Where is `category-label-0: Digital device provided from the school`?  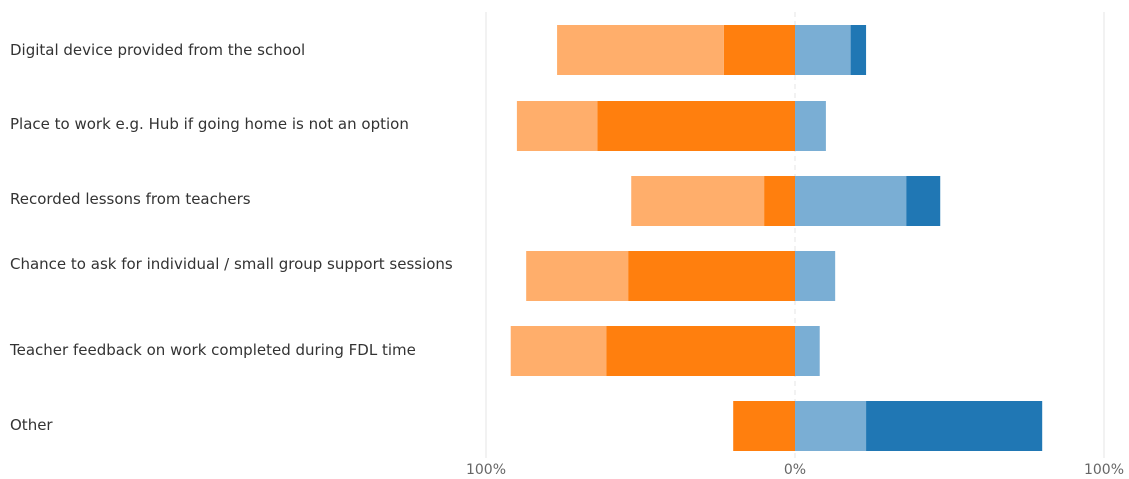 category-label-0: Digital device provided from the school is located at coordinates (158, 50).